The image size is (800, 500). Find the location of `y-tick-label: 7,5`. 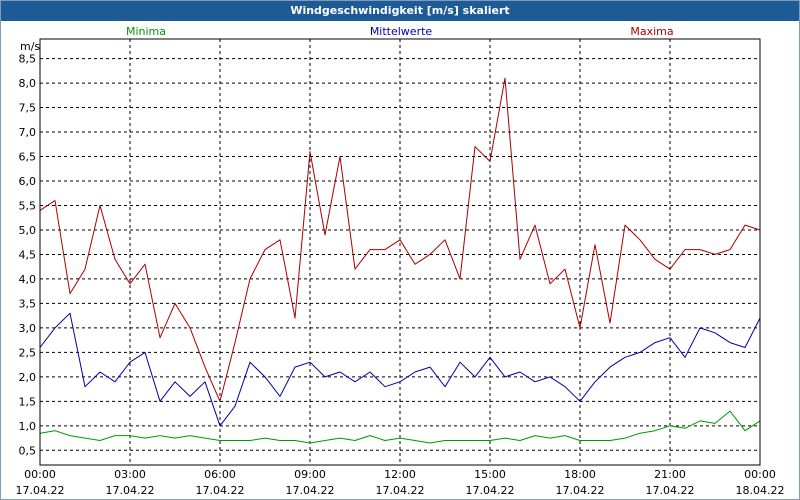

y-tick-label: 7,5 is located at coordinates (28, 108).